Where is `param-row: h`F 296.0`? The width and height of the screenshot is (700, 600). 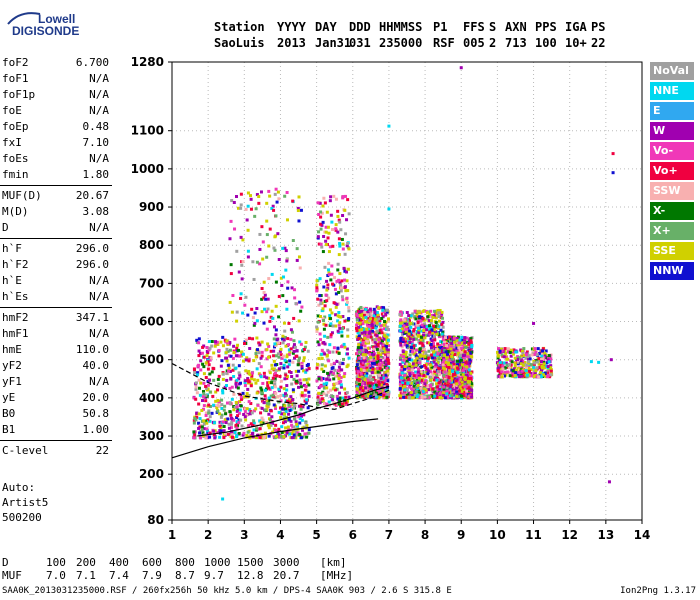
param-row: h`F 296.0 is located at coordinates (56, 249).